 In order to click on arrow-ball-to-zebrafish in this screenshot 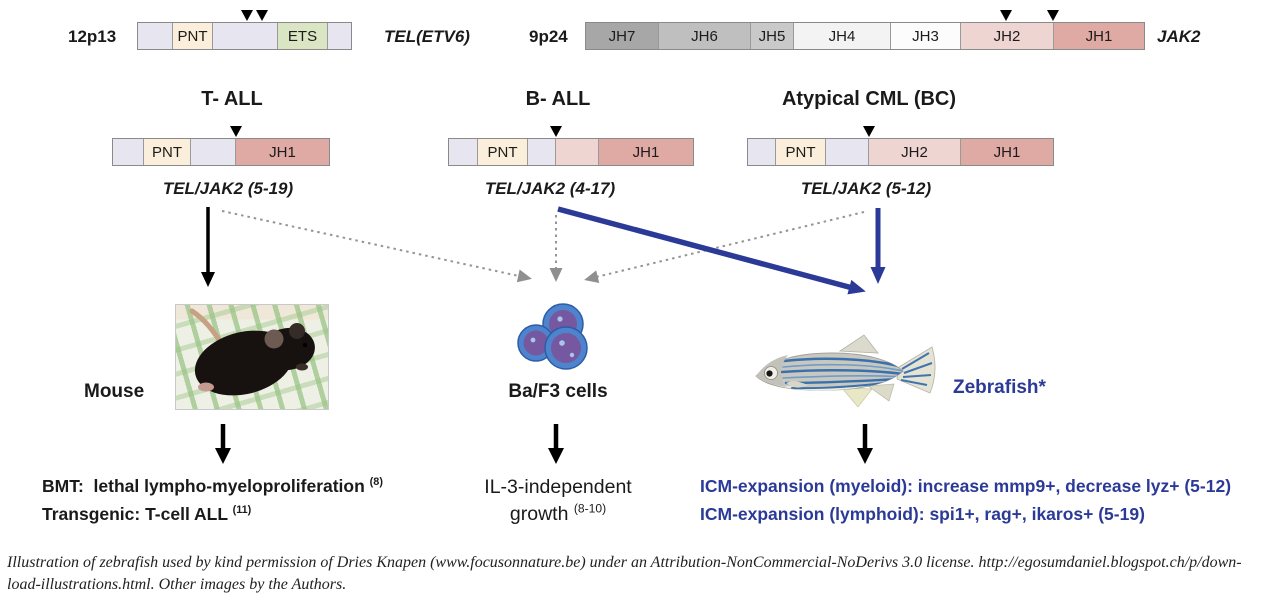, I will do `click(711, 250)`.